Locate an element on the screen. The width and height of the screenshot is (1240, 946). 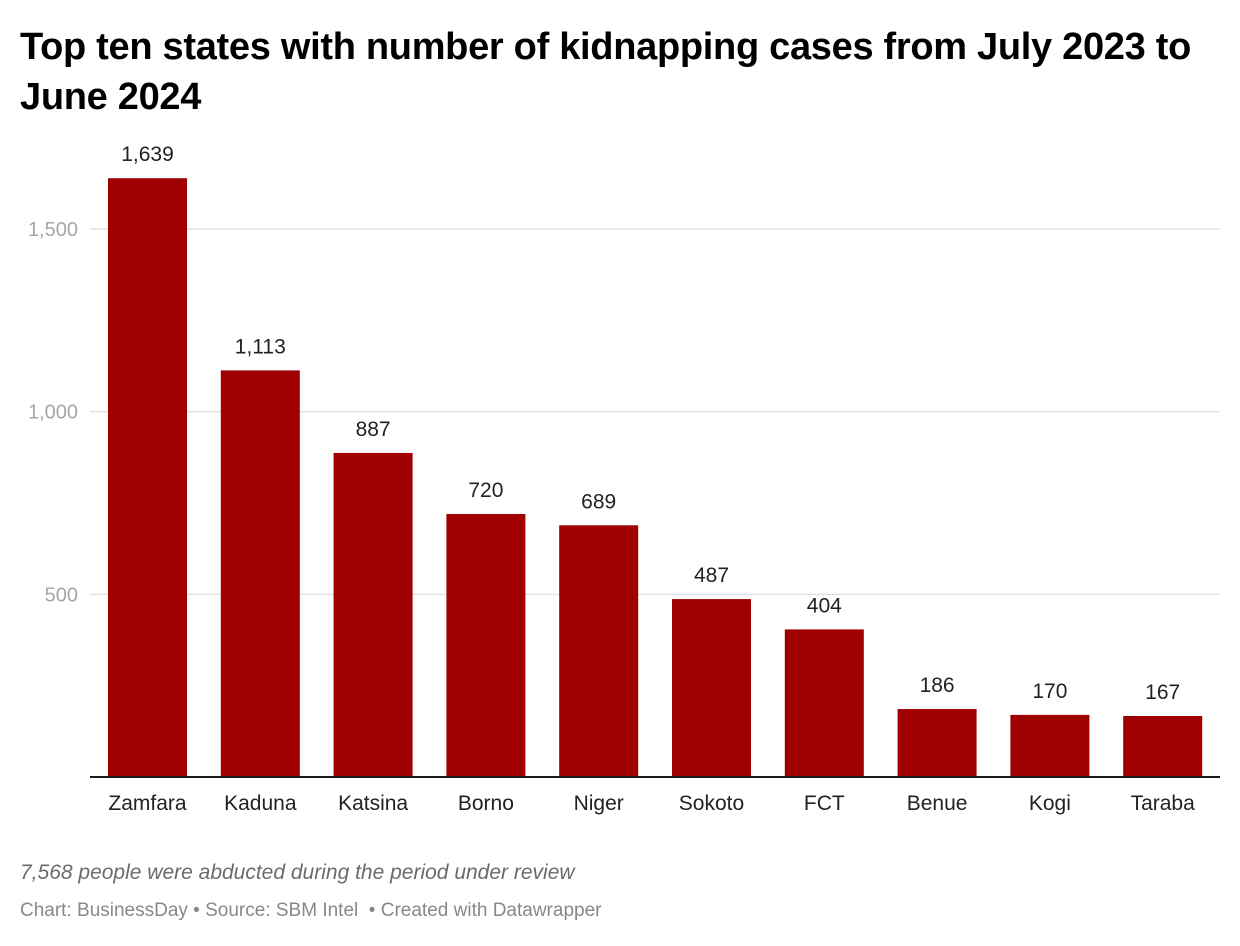
bar-kogi is located at coordinates (1050, 745).